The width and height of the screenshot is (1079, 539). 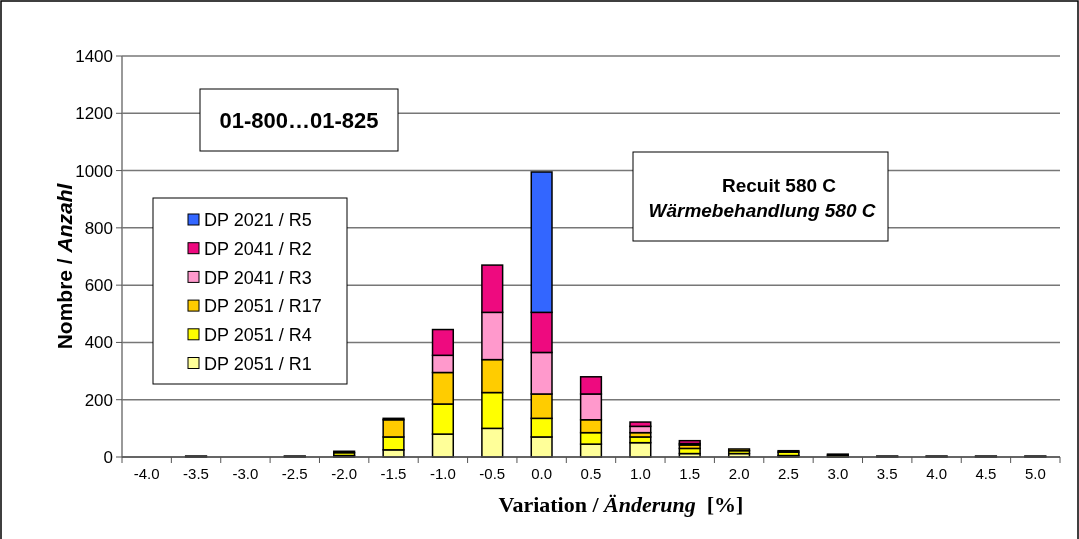 I want to click on x-tick-label: 1.5, so click(x=690, y=473).